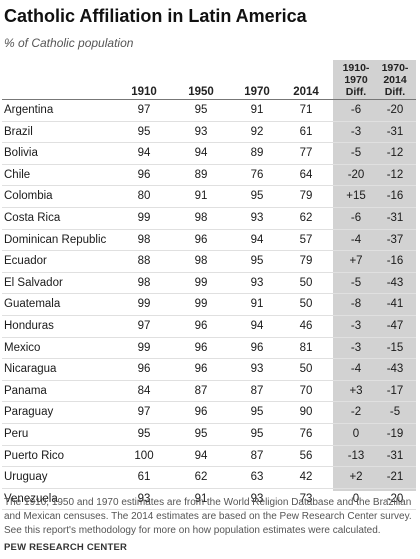 This screenshot has width=420, height=559. Describe the element at coordinates (356, 92) in the screenshot. I see `diff-header-line: Diff.` at that location.